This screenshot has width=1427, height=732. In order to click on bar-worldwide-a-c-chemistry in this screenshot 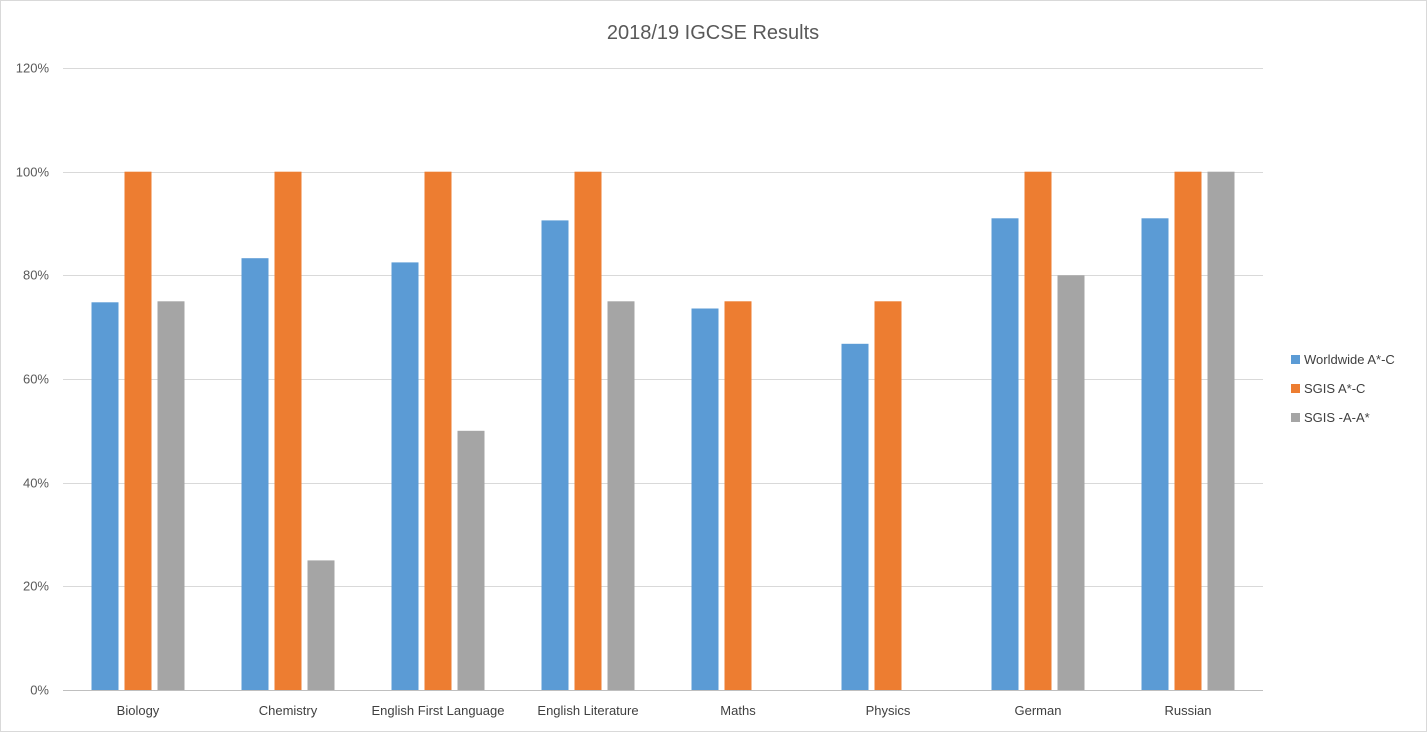, I will do `click(255, 474)`.